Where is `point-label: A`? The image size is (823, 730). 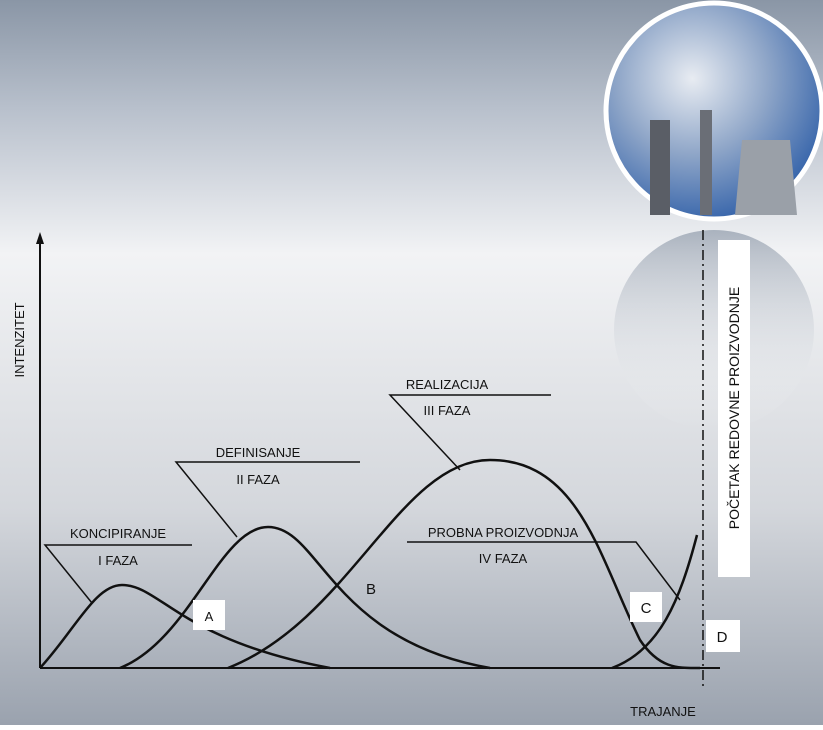 point-label: A is located at coordinates (209, 616).